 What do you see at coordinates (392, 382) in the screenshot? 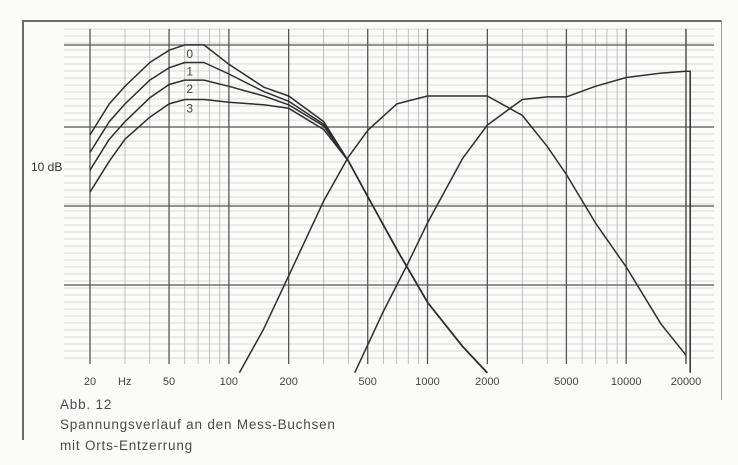
I see `x-tick-labels: 20 50 100 200 500 1000 2000 5000 10000 20000` at bounding box center [392, 382].